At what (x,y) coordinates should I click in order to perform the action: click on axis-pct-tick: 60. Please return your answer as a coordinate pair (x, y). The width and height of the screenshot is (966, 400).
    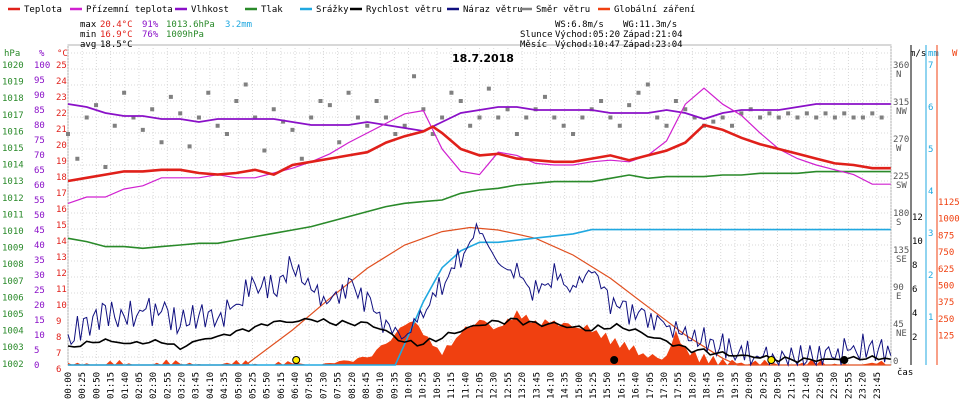
    Looking at the image, I should click on (39, 186).